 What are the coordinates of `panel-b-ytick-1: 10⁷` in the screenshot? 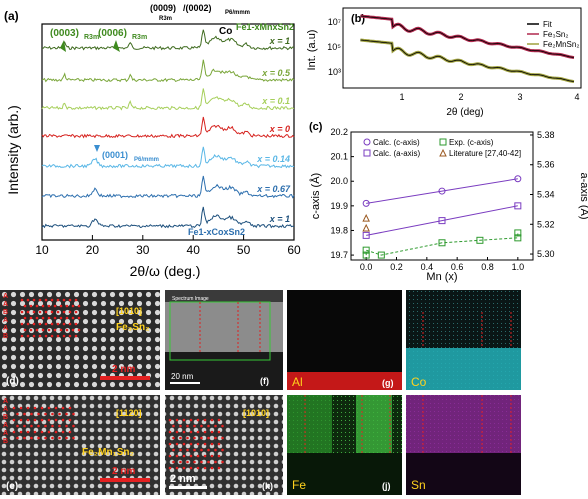 It's located at (334, 22).